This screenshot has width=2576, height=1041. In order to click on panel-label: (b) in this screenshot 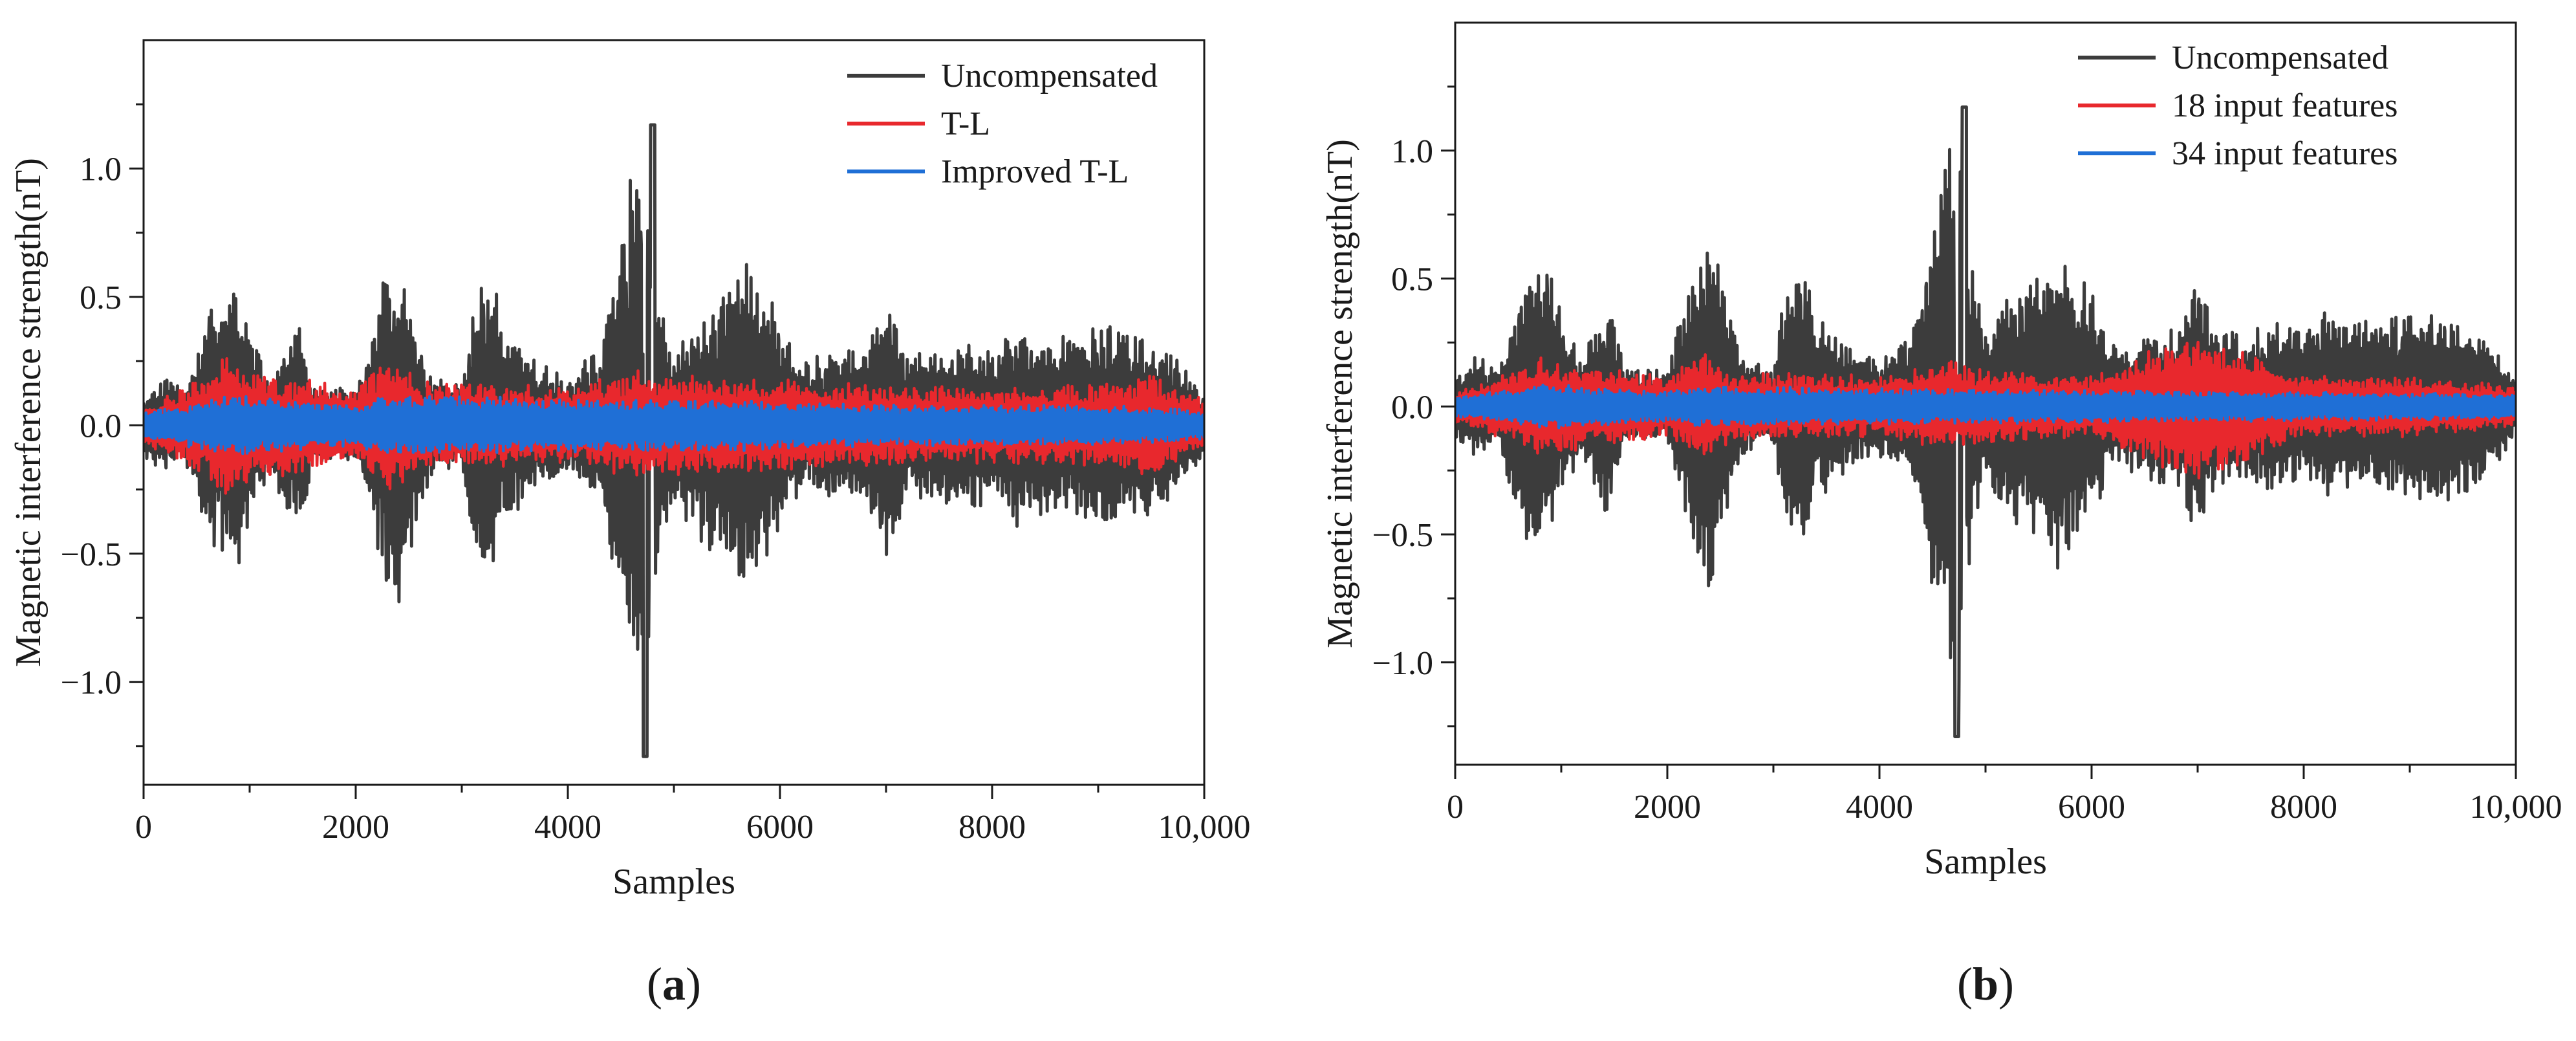, I will do `click(1985, 984)`.